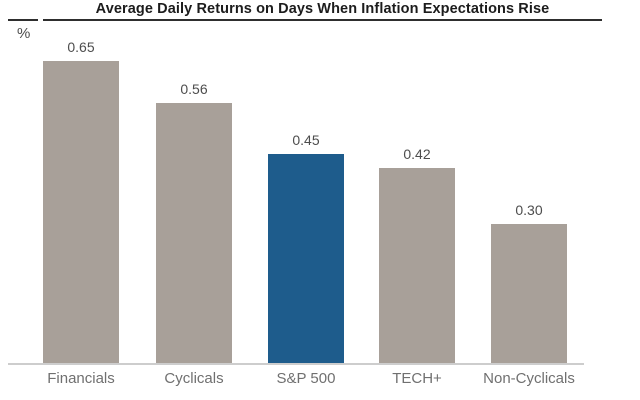 This screenshot has width=640, height=400. Describe the element at coordinates (81, 212) in the screenshot. I see `bar-financials` at that location.